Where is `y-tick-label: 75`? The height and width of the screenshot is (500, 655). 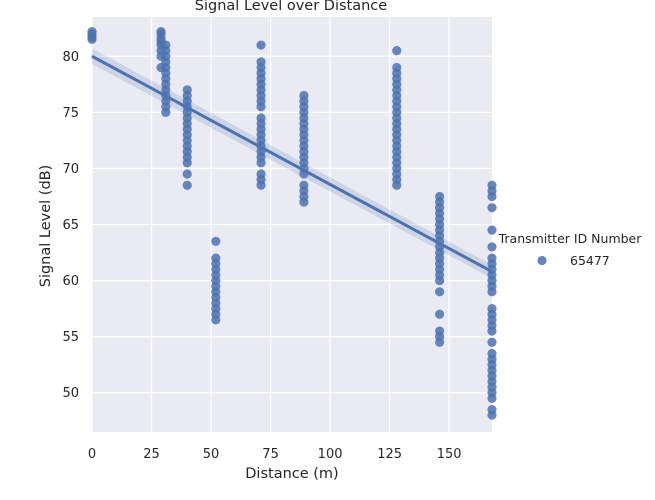 y-tick-label: 75 is located at coordinates (70, 113).